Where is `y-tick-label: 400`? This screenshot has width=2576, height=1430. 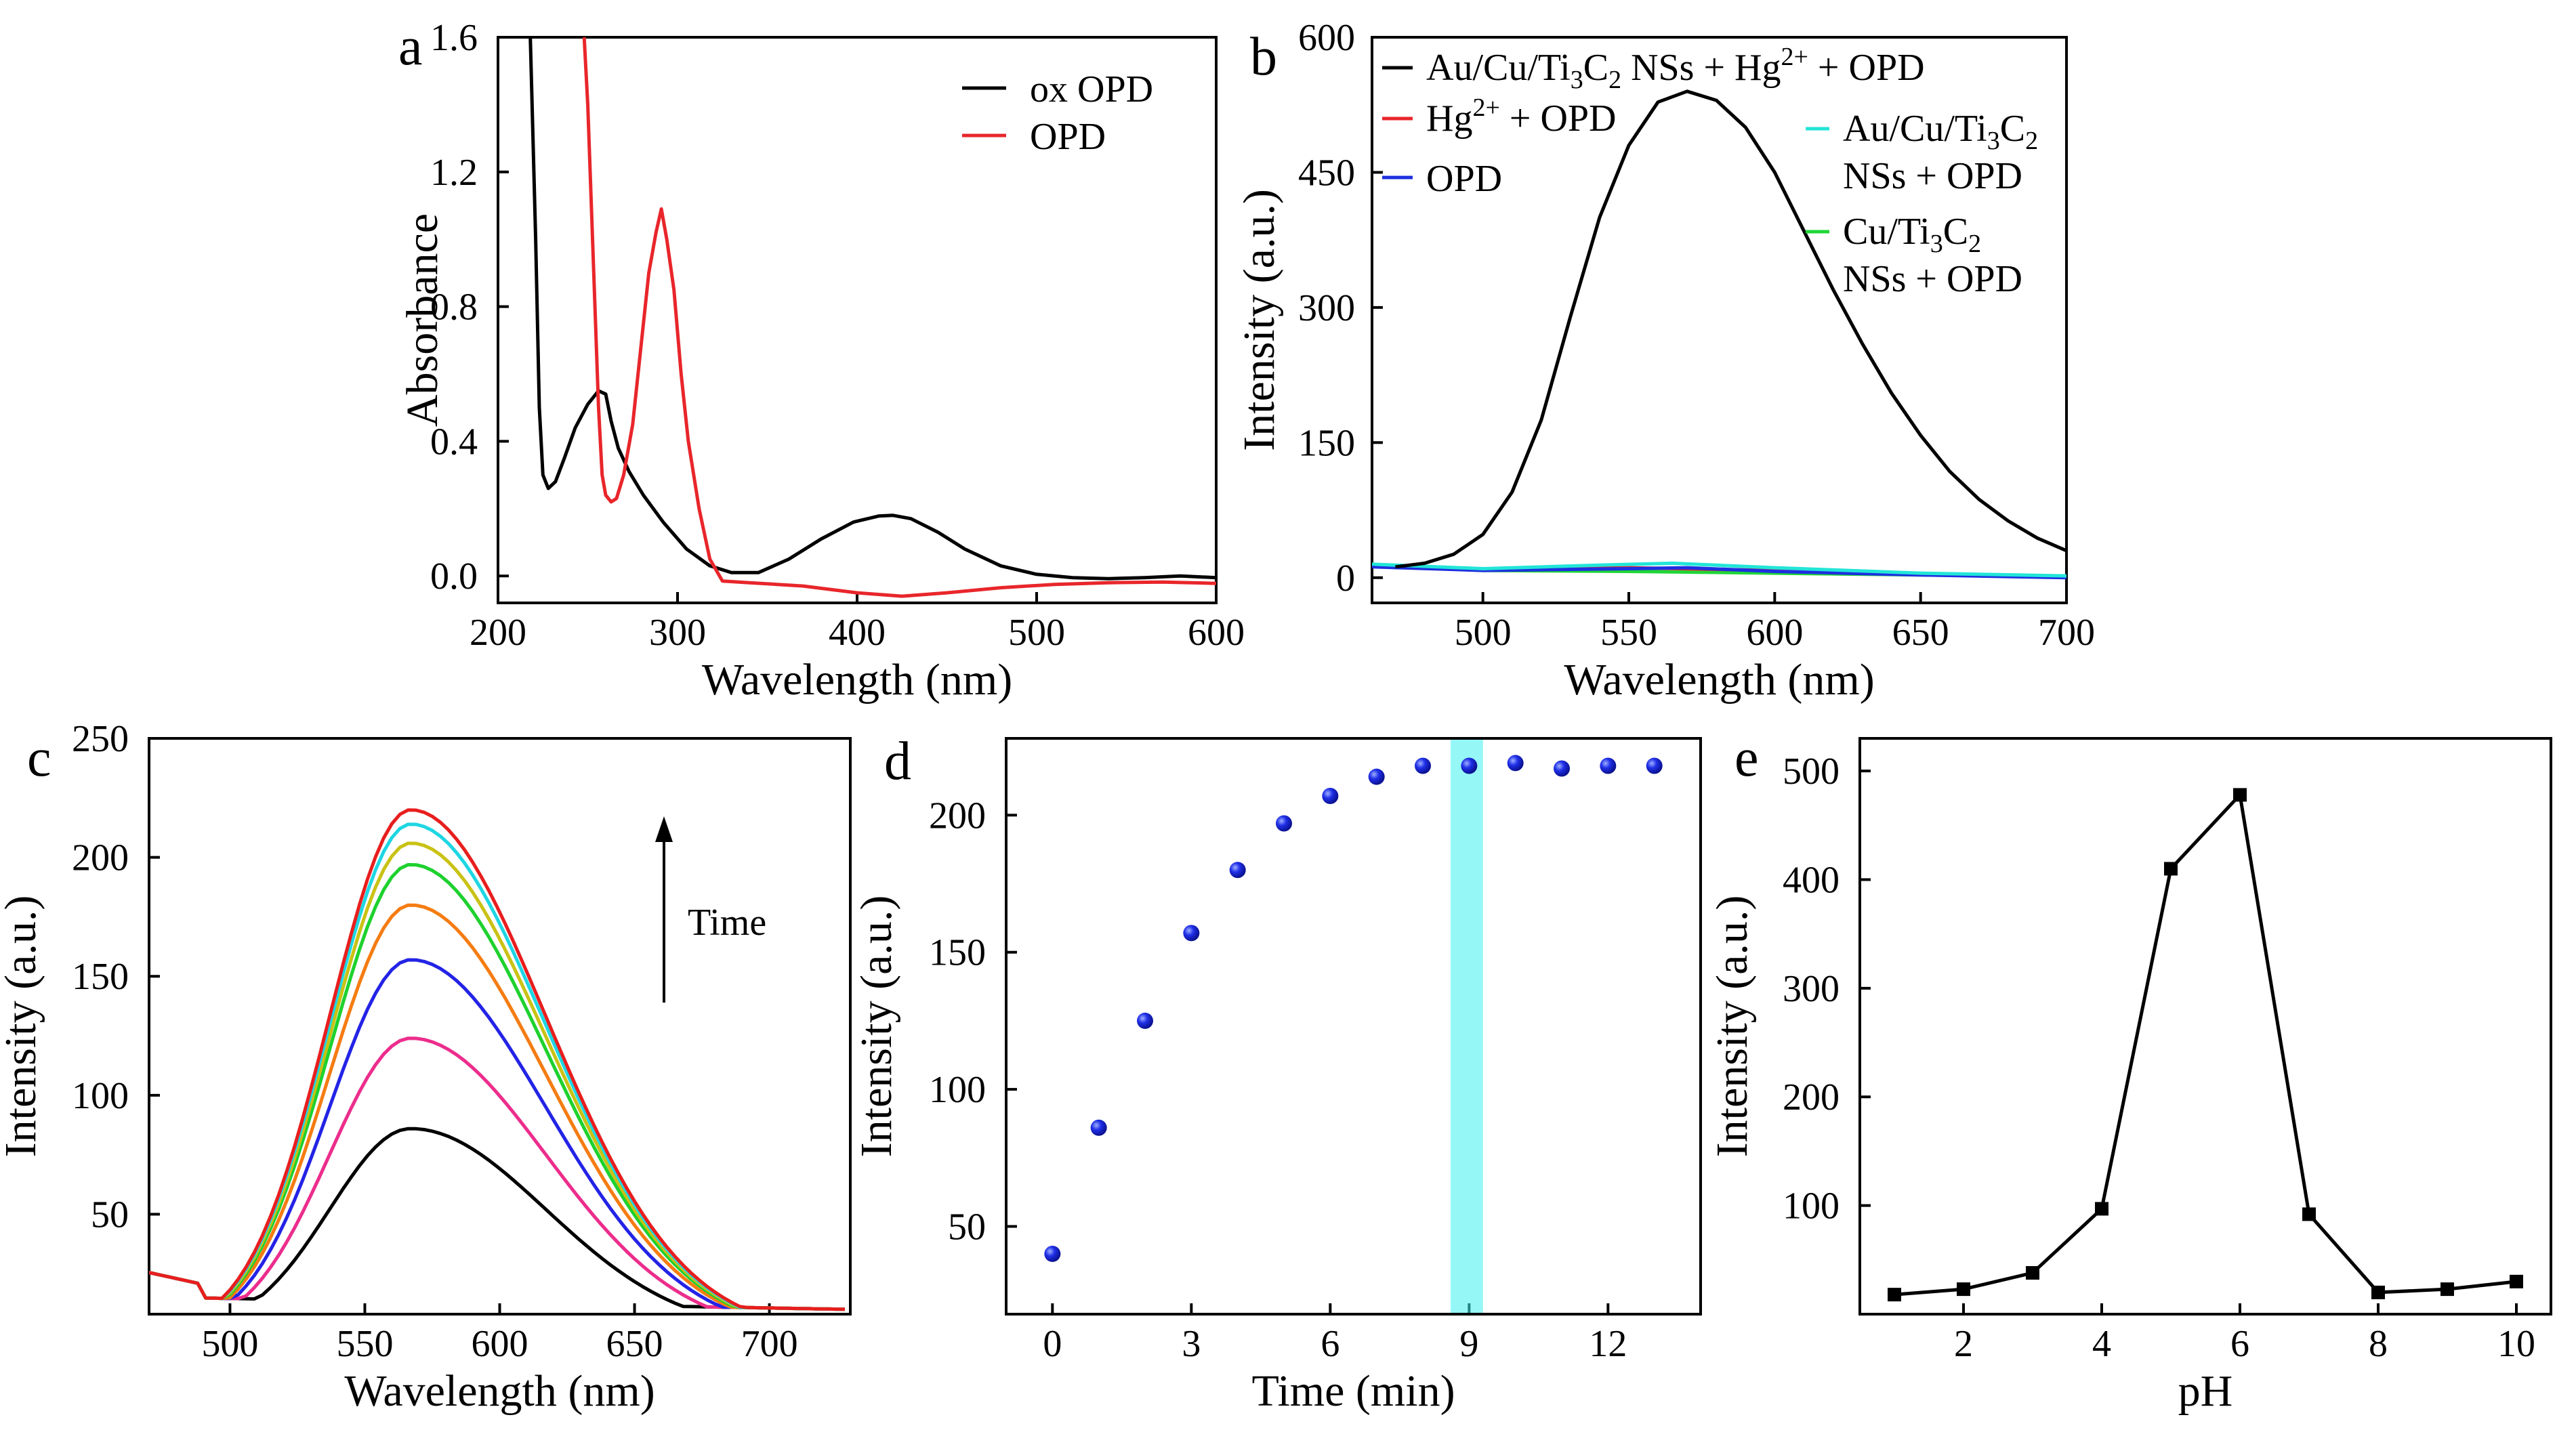
y-tick-label: 400 is located at coordinates (1811, 880).